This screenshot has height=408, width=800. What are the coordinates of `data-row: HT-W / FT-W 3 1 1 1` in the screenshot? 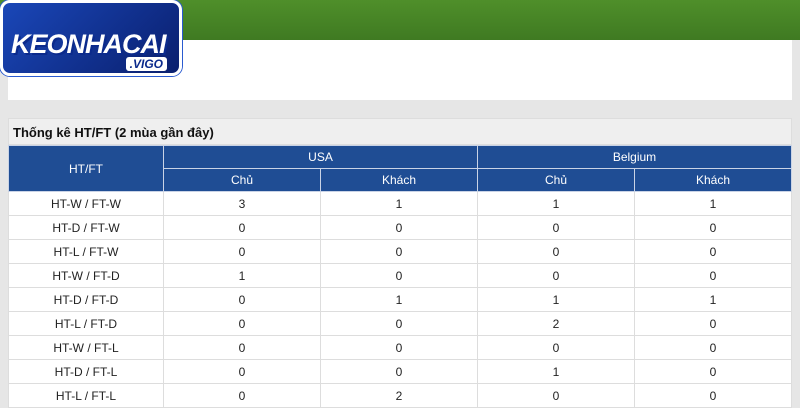 It's located at (400, 203).